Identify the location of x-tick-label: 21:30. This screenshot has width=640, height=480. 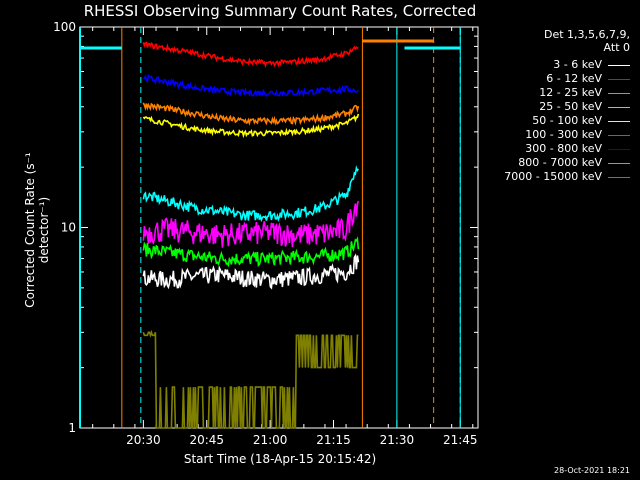
(397, 440).